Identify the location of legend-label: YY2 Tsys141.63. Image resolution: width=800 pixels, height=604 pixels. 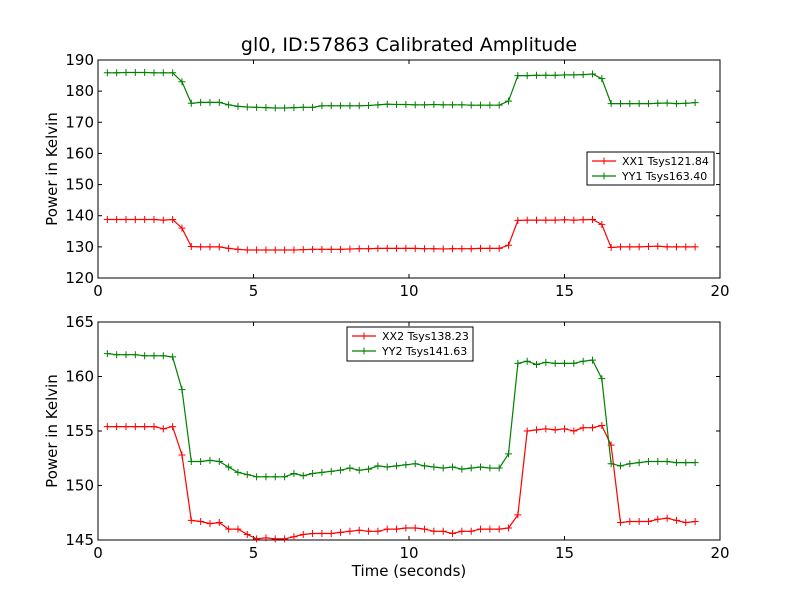
(424, 351).